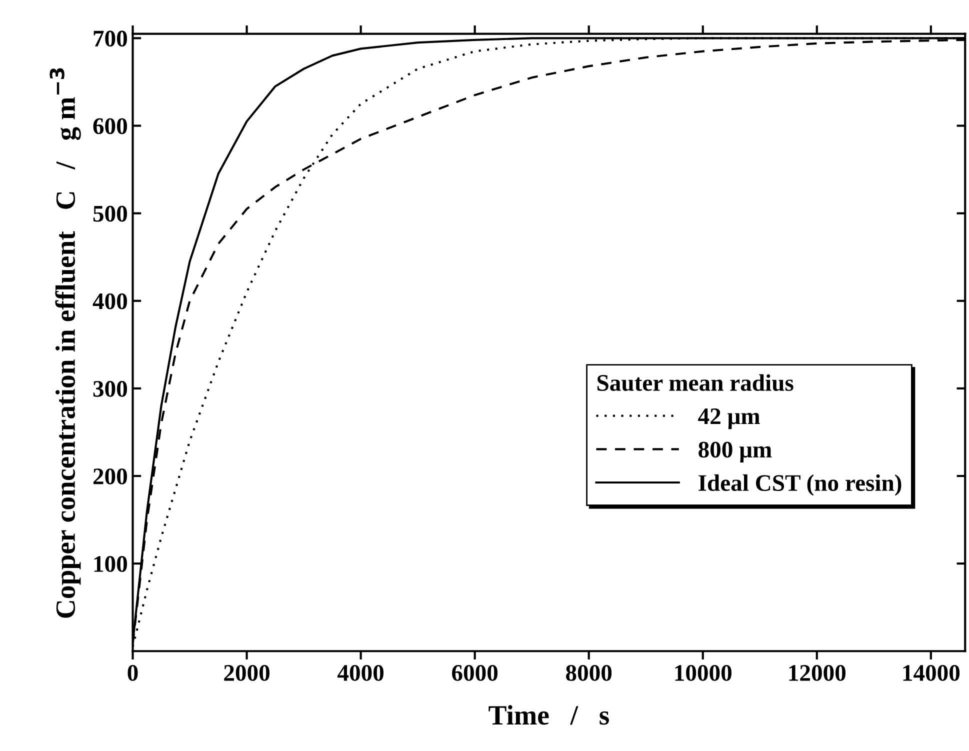  I want to click on x-axis-title: Time / s, so click(548, 715).